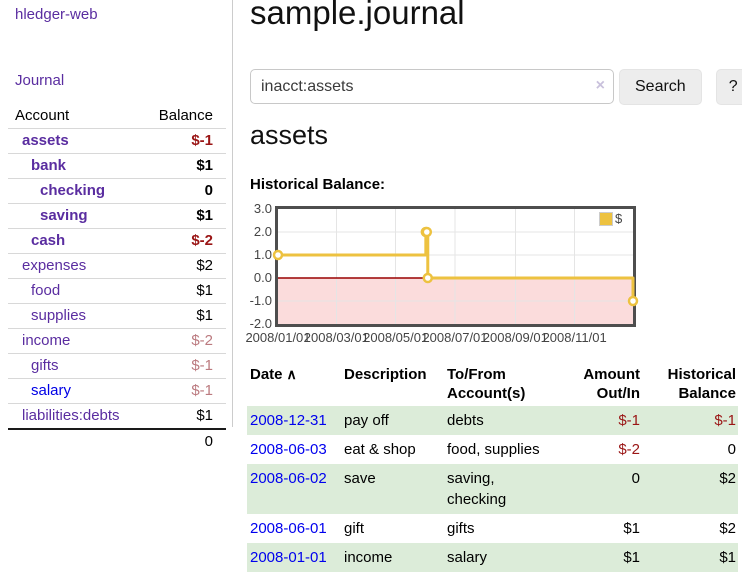  I want to click on search-box: ×, so click(432, 87).